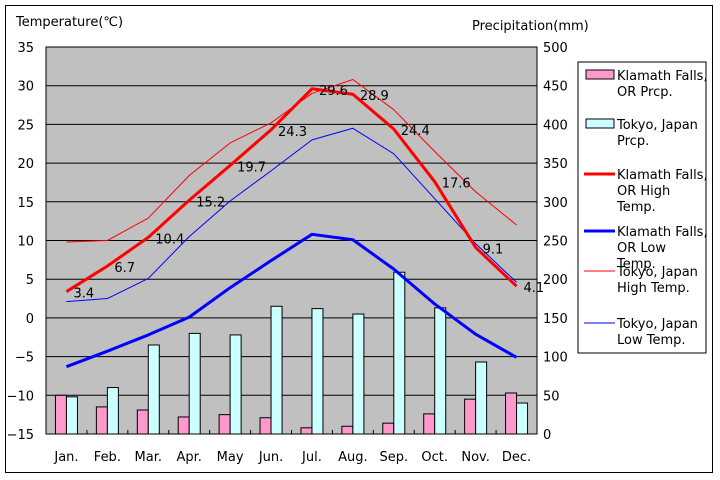  I want to click on data-label: 24.3, so click(292, 132).